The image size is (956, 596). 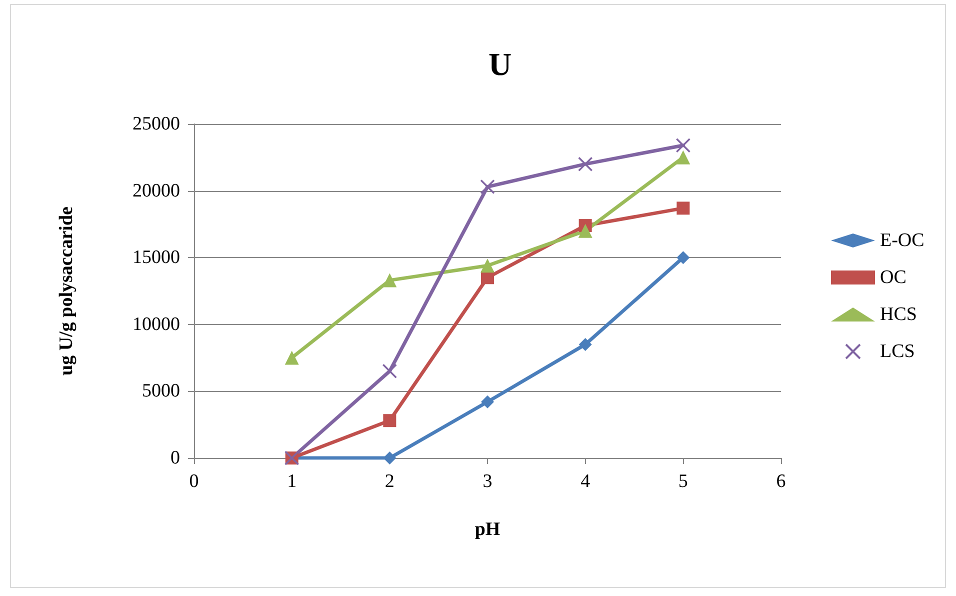 What do you see at coordinates (898, 314) in the screenshot?
I see `legend-label: HCS` at bounding box center [898, 314].